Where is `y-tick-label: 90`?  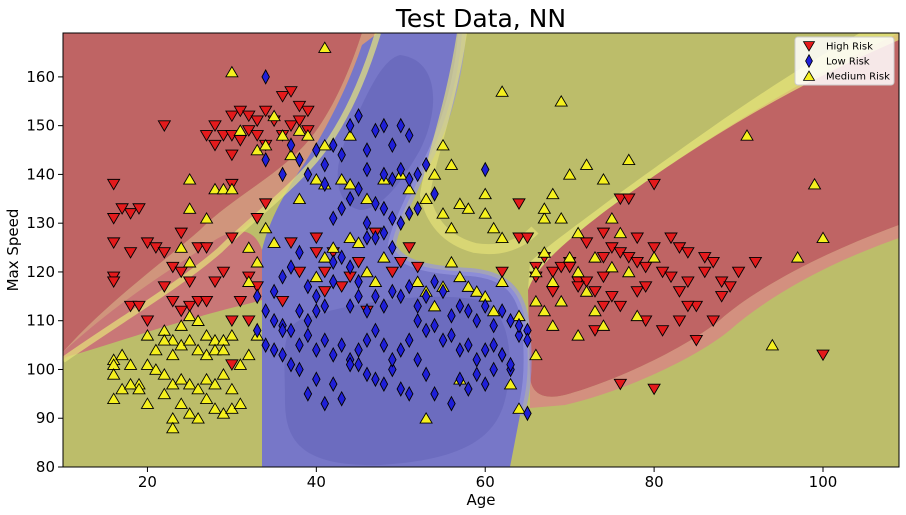
y-tick-label: 90 is located at coordinates (45, 418).